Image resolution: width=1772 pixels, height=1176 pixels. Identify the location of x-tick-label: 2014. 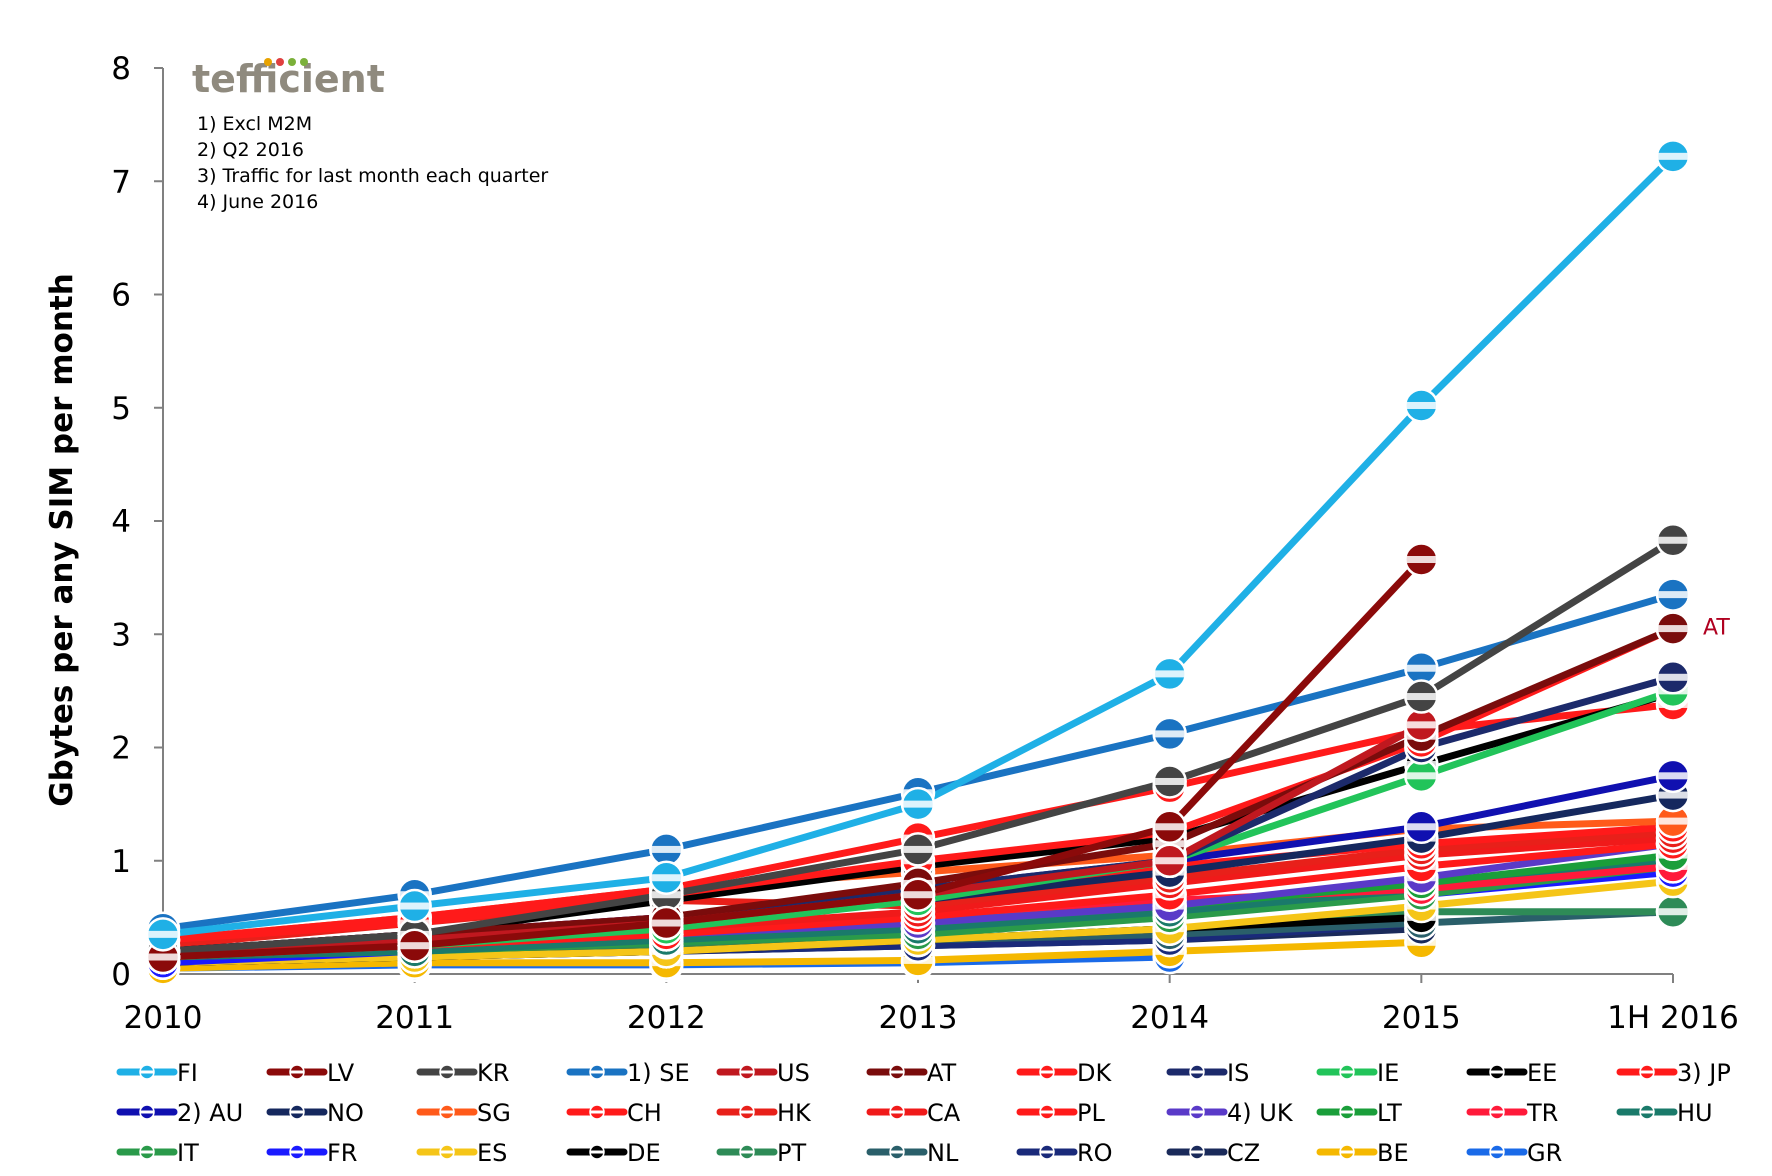
(1169, 1018).